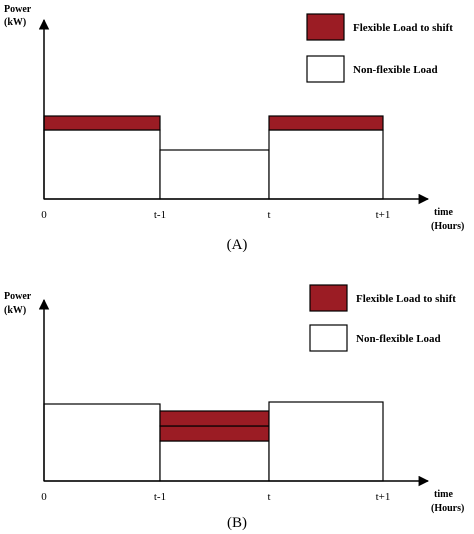  I want to click on caption-b: (B), so click(237, 523).